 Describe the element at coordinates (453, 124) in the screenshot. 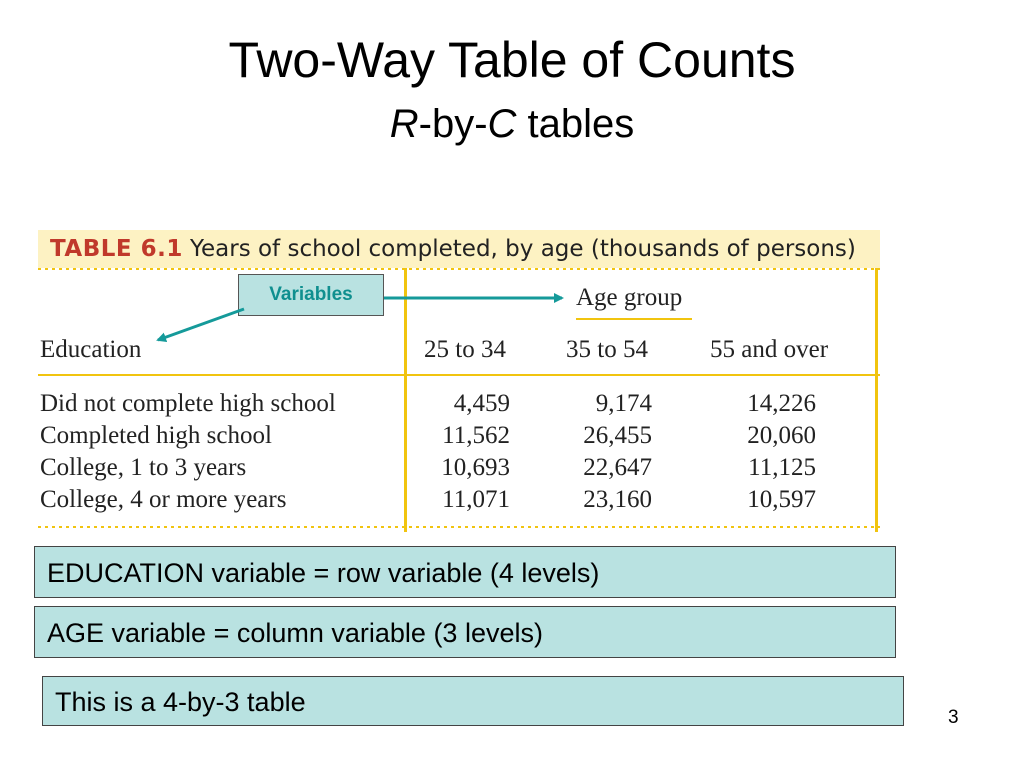

I see `subtitle-by: -by-` at that location.